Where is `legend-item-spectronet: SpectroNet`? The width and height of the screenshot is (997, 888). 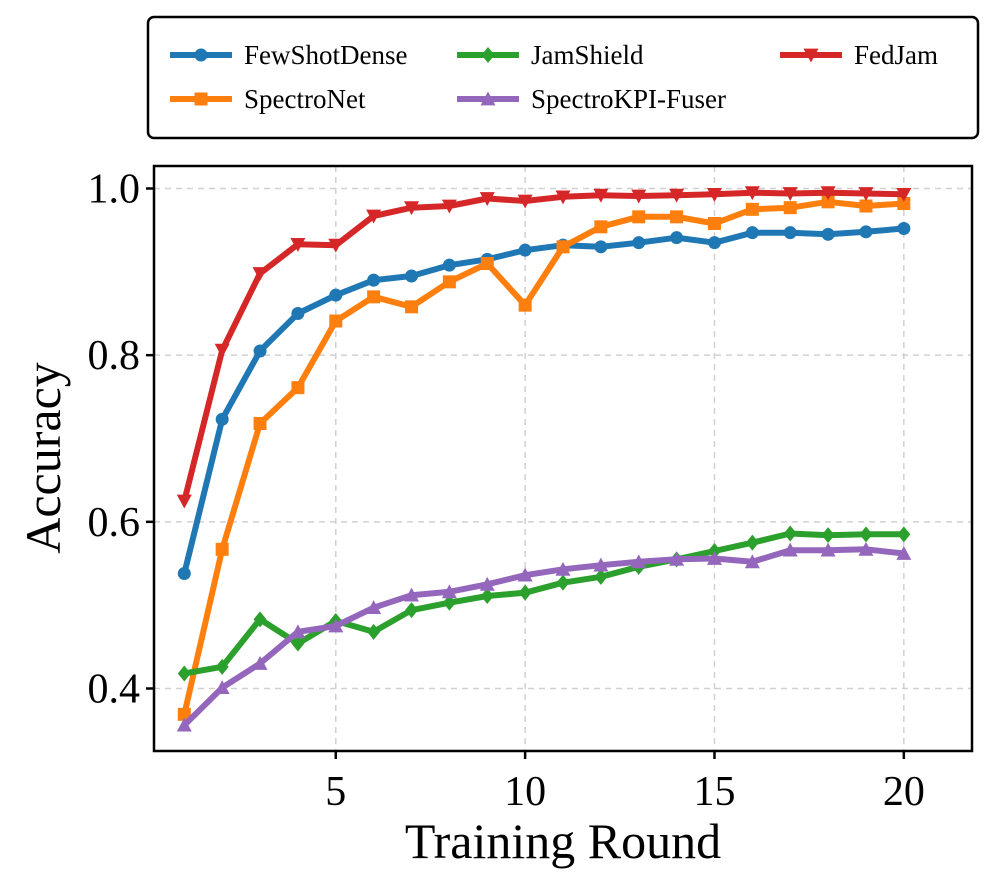 legend-item-spectronet: SpectroNet is located at coordinates (268, 99).